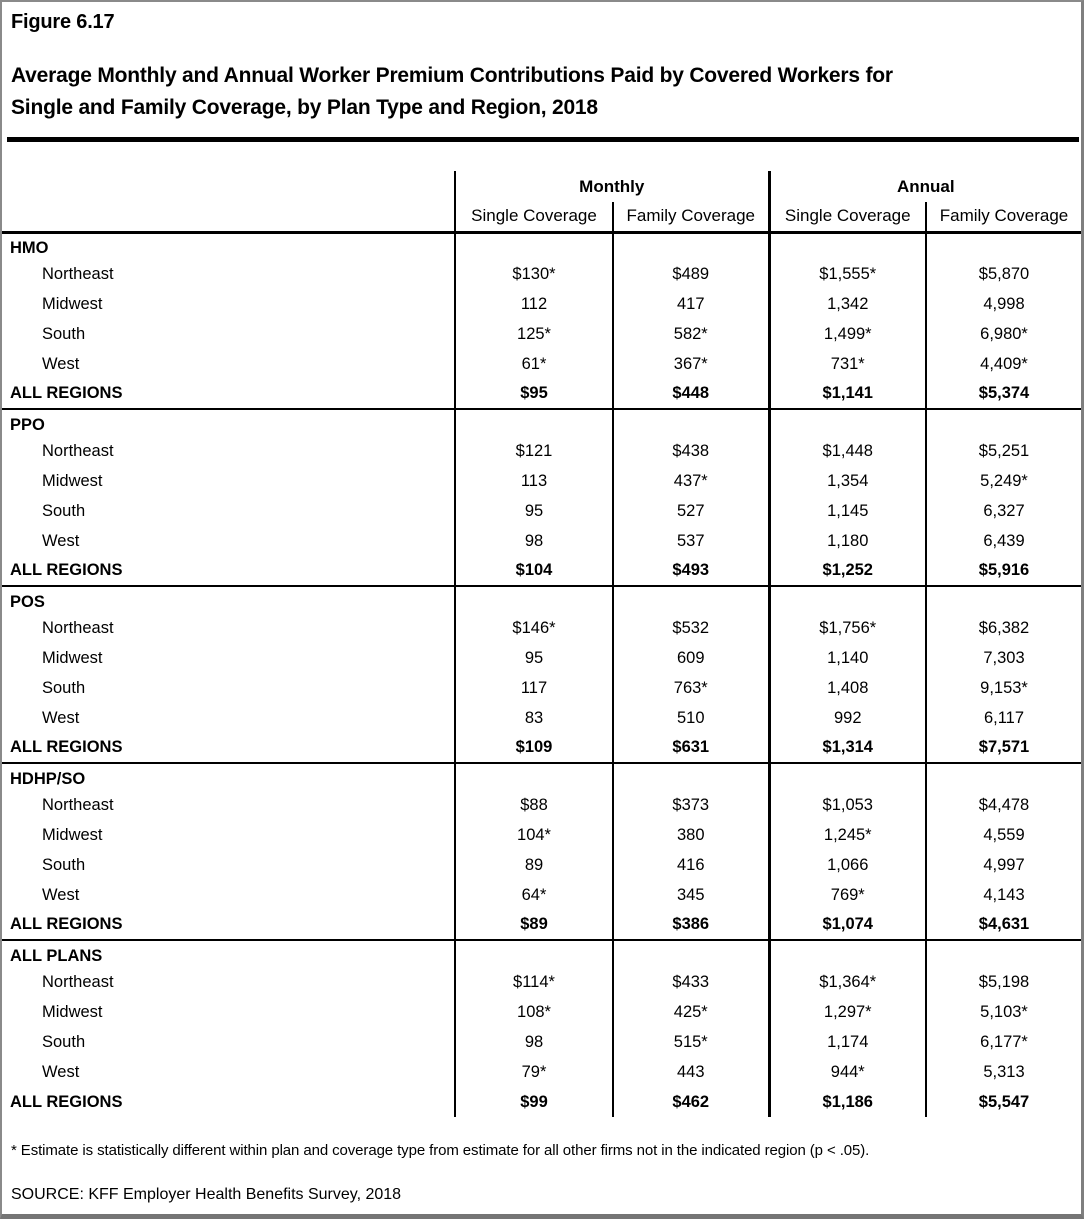 The height and width of the screenshot is (1219, 1084). What do you see at coordinates (533, 1042) in the screenshot?
I see `value-cell: 98` at bounding box center [533, 1042].